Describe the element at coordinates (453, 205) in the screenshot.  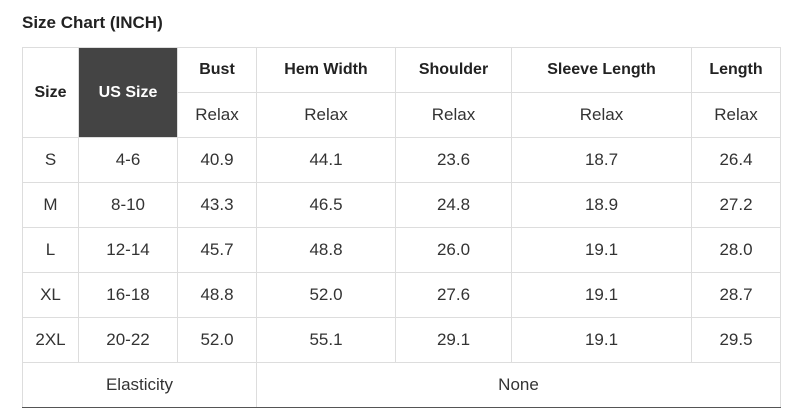
I see `data-cell: 24.8` at that location.